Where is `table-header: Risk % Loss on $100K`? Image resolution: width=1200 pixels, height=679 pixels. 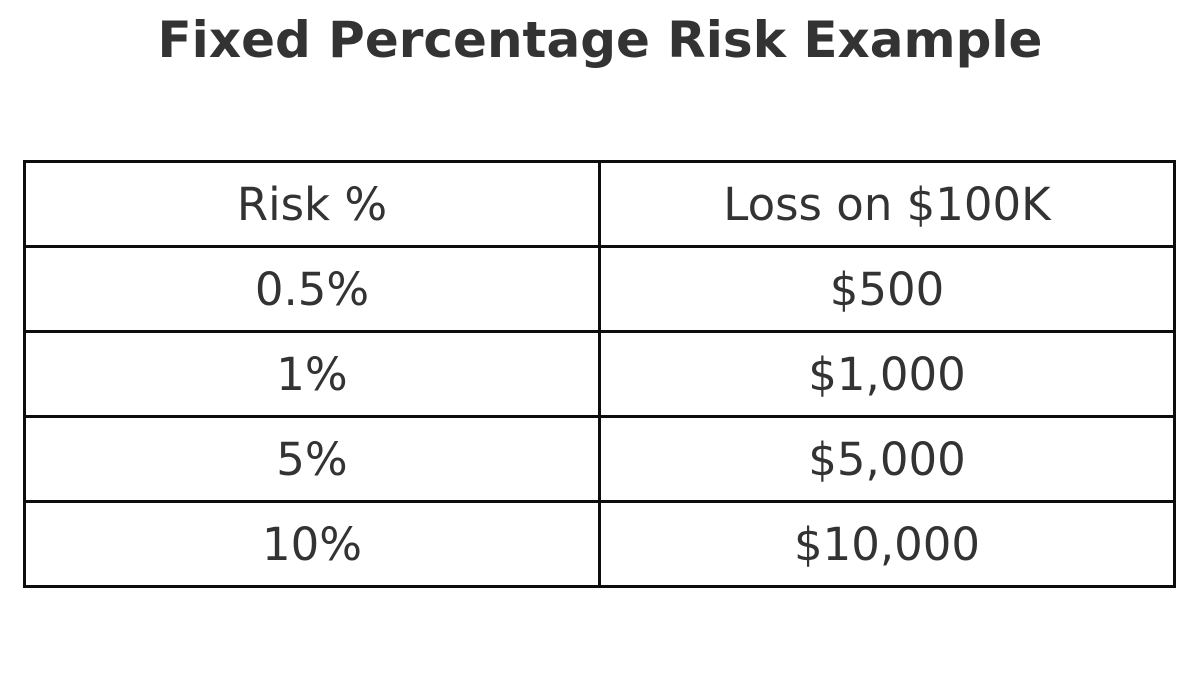 table-header: Risk % Loss on $100K is located at coordinates (599, 204).